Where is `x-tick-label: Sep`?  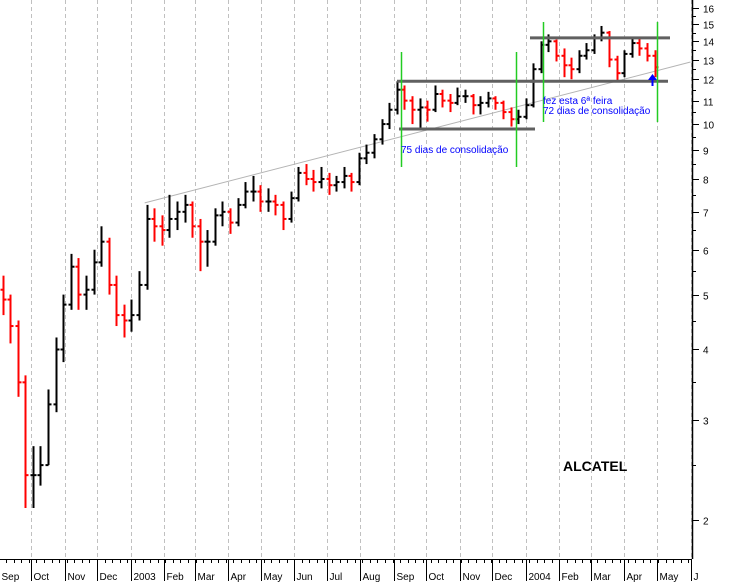 x-tick-label: Sep is located at coordinates (11, 577).